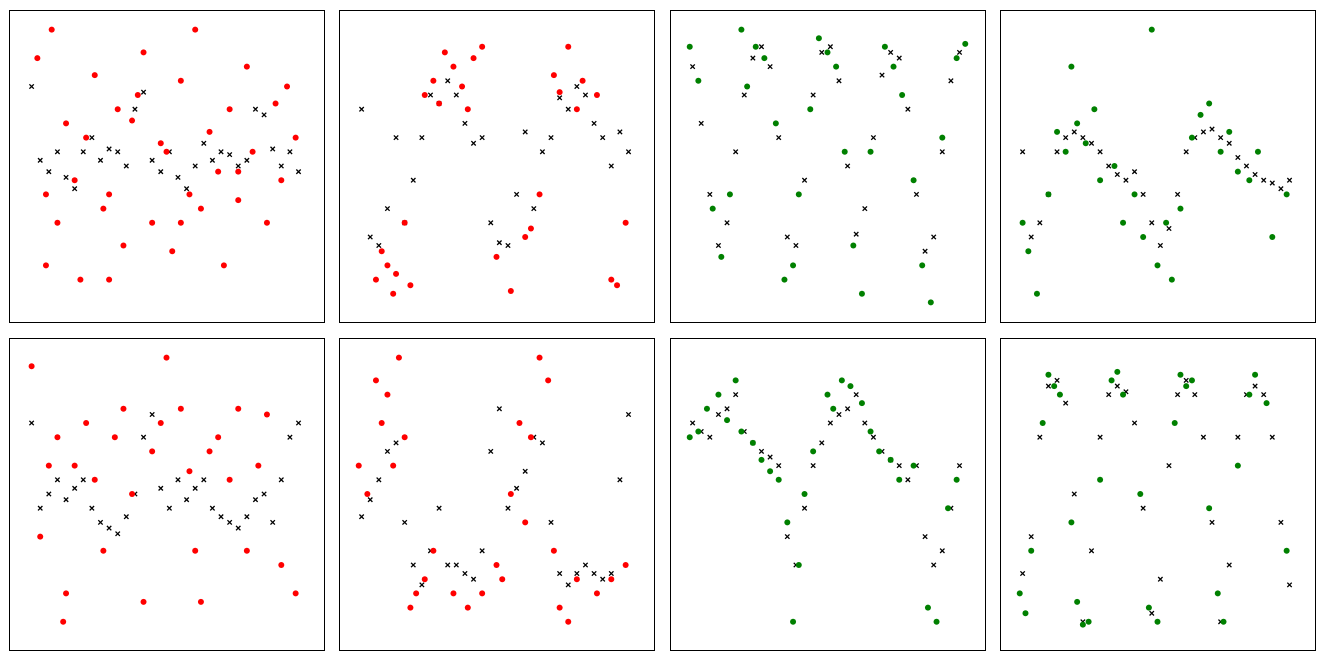 This screenshot has width=1326, height=666. Describe the element at coordinates (828, 166) in the screenshot. I see `panel-frame` at that location.